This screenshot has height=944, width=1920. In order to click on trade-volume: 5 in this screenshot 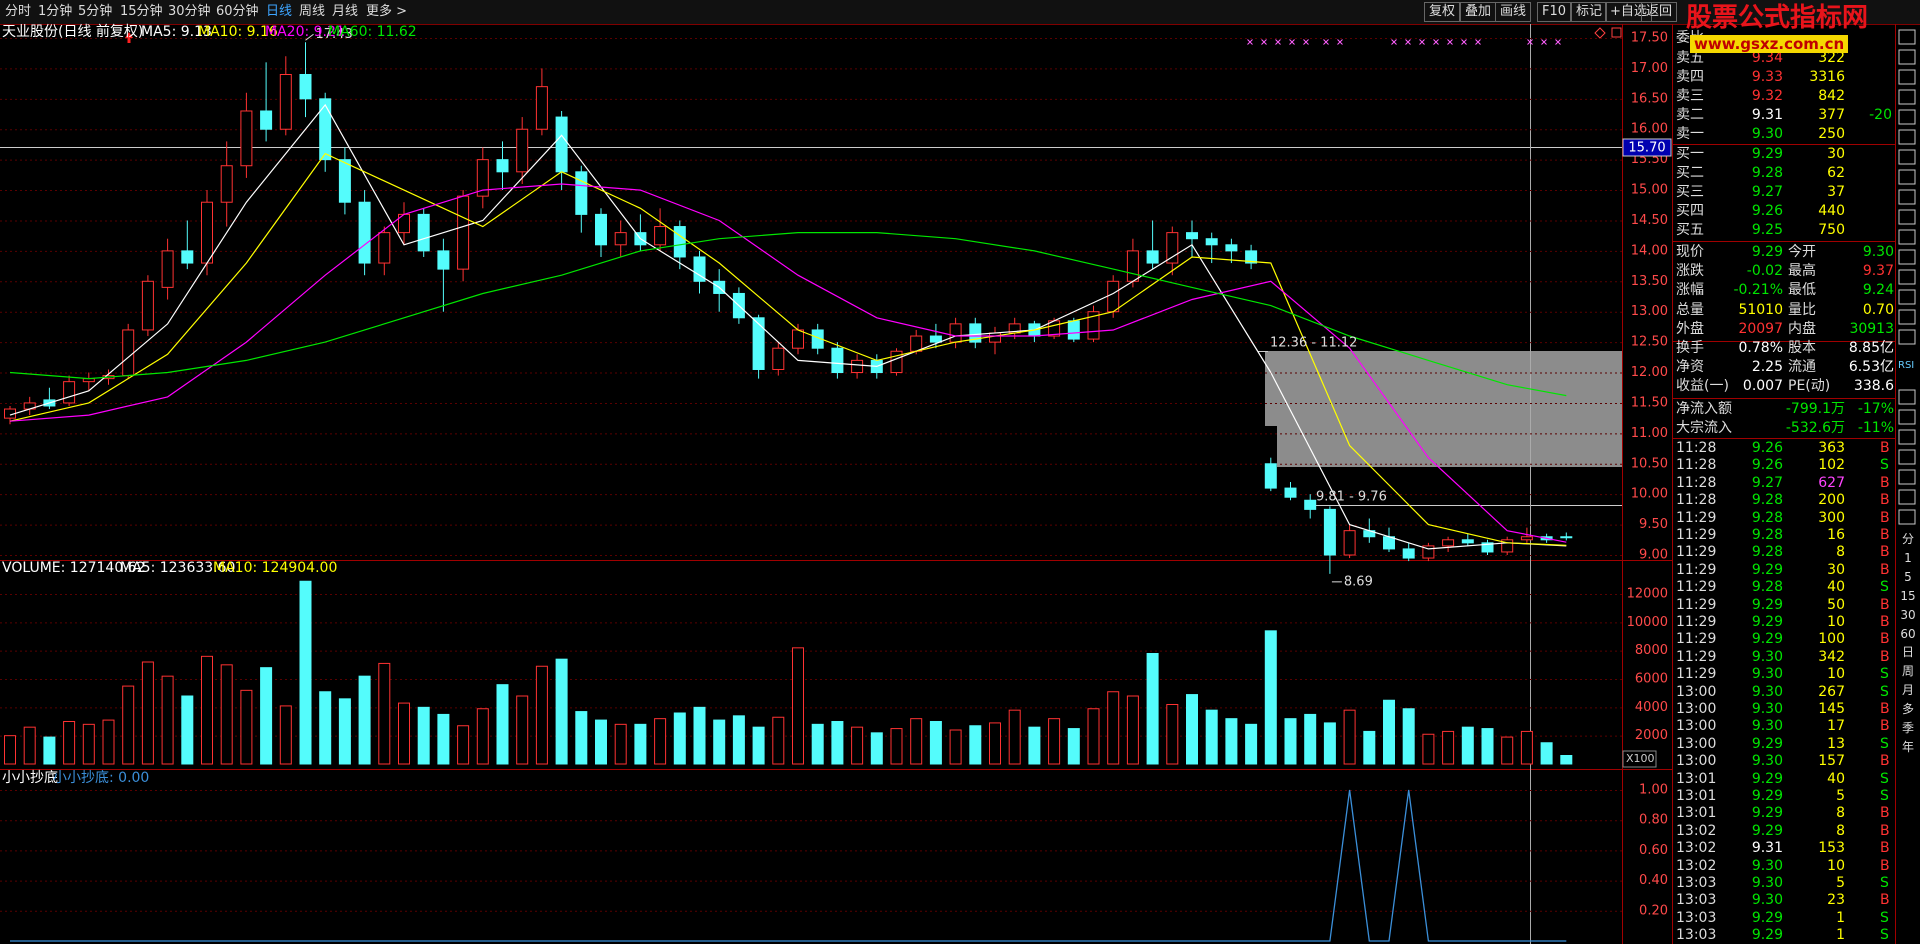, I will do `click(1840, 883)`.